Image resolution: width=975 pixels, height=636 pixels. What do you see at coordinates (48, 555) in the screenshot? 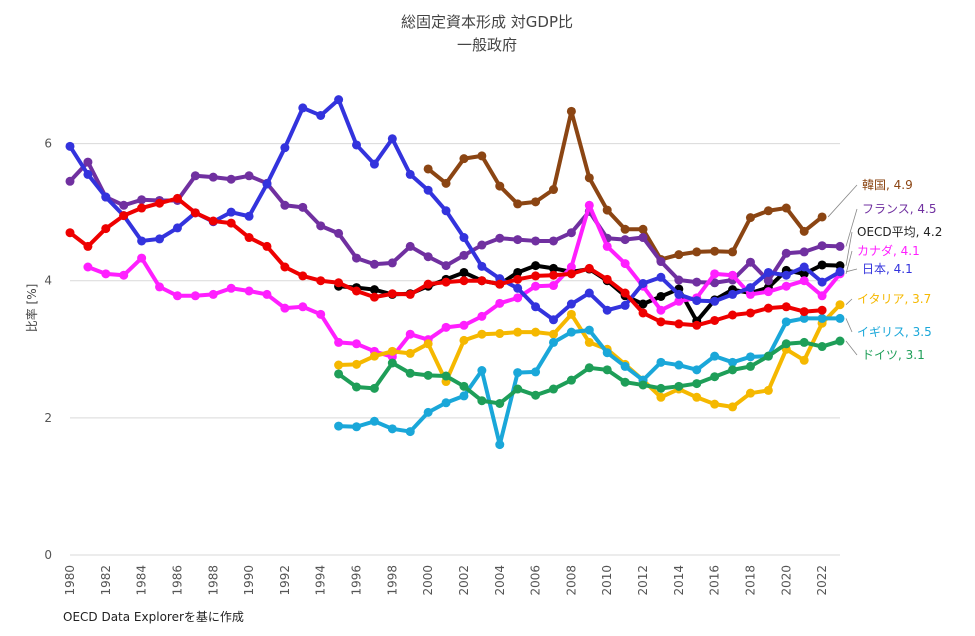
I see `y-tick-label: 0` at bounding box center [48, 555].